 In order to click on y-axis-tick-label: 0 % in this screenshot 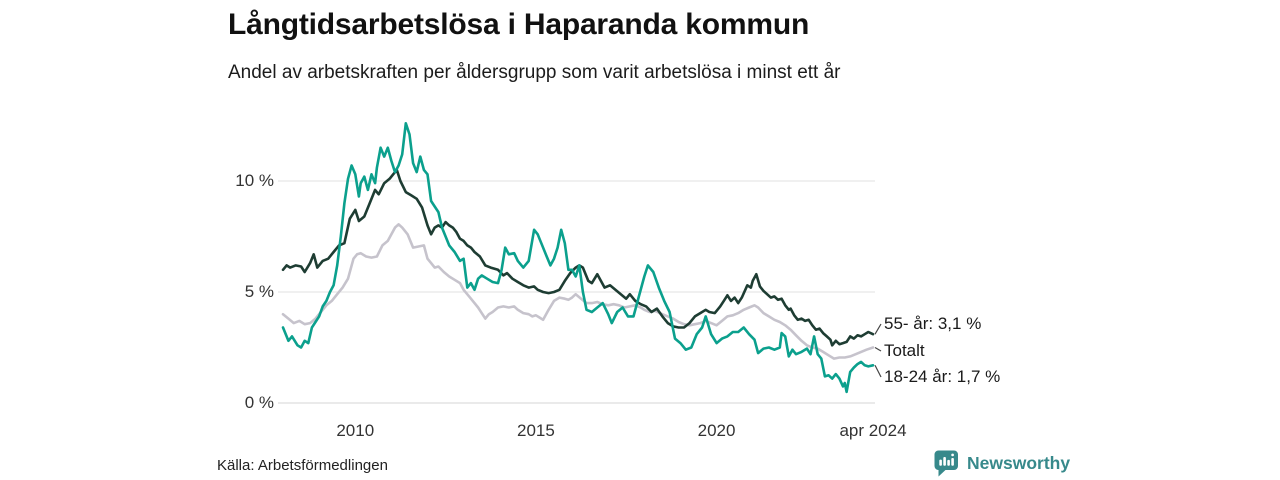, I will do `click(259, 402)`.